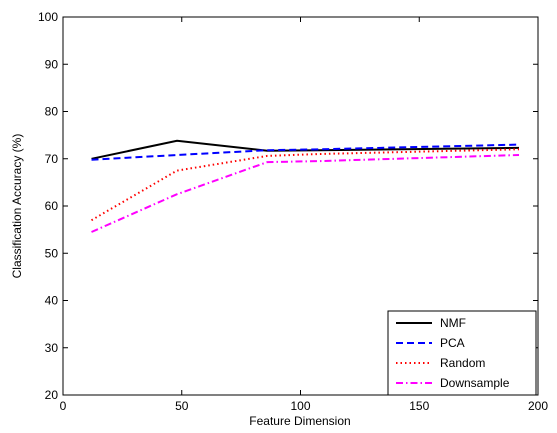 The image size is (557, 433). Describe the element at coordinates (48, 17) in the screenshot. I see `y-tick-label: 100` at that location.